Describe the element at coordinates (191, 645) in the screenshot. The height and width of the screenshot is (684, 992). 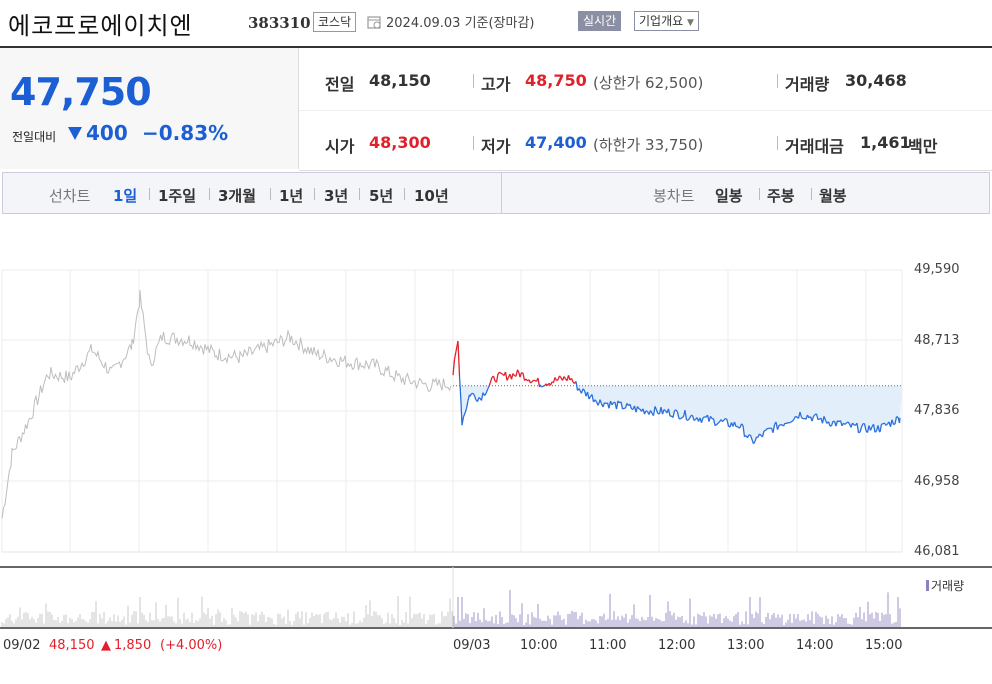
I see `prev-day-pct: (+4.00%)` at that location.